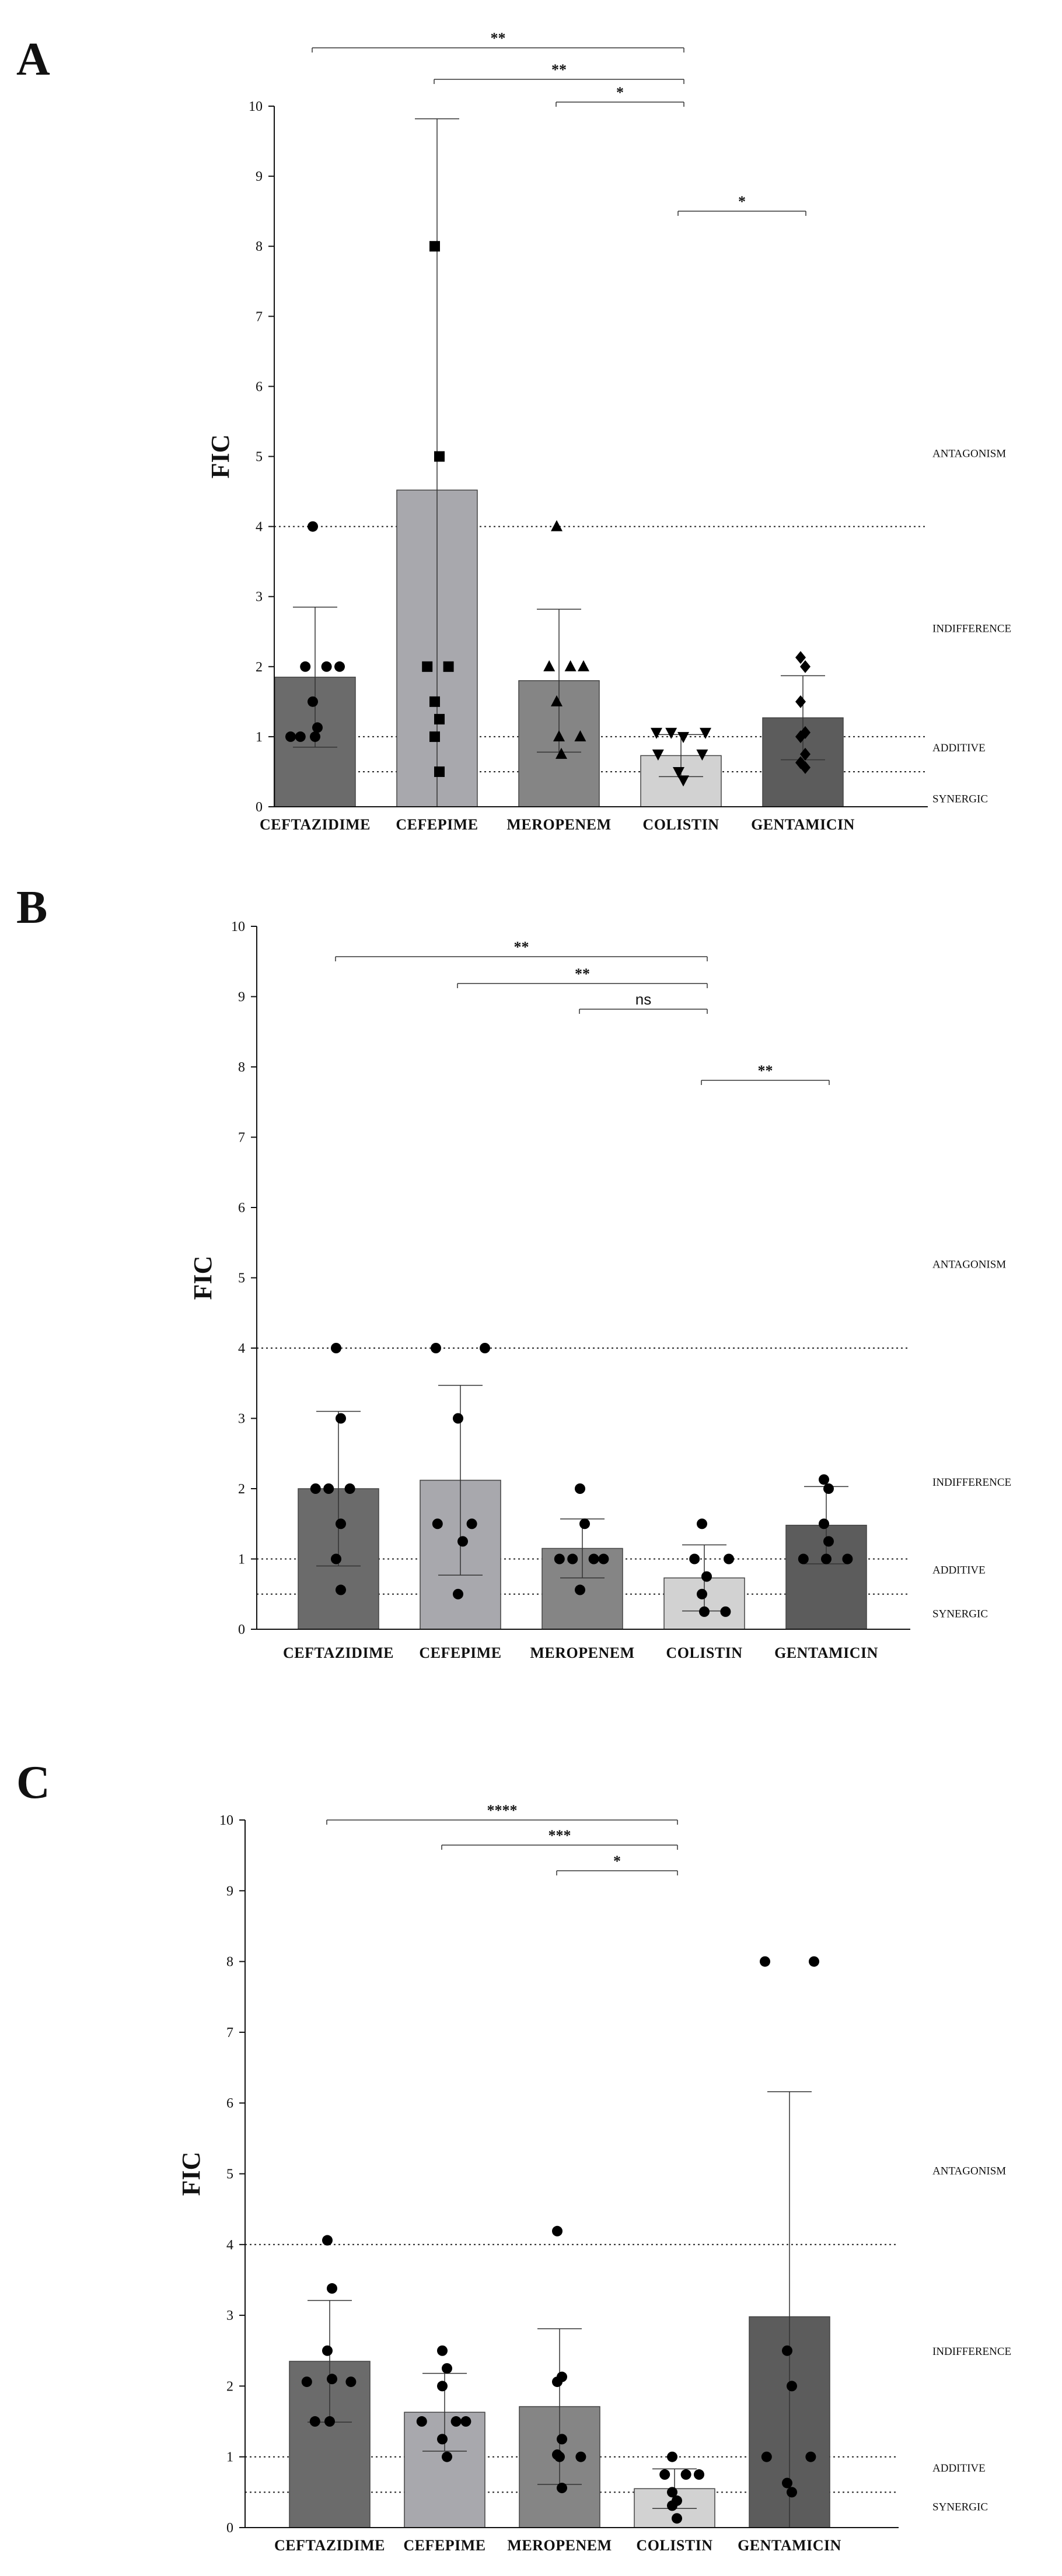  Describe the element at coordinates (242, 1489) in the screenshot. I see `y-tick-label: 2` at that location.